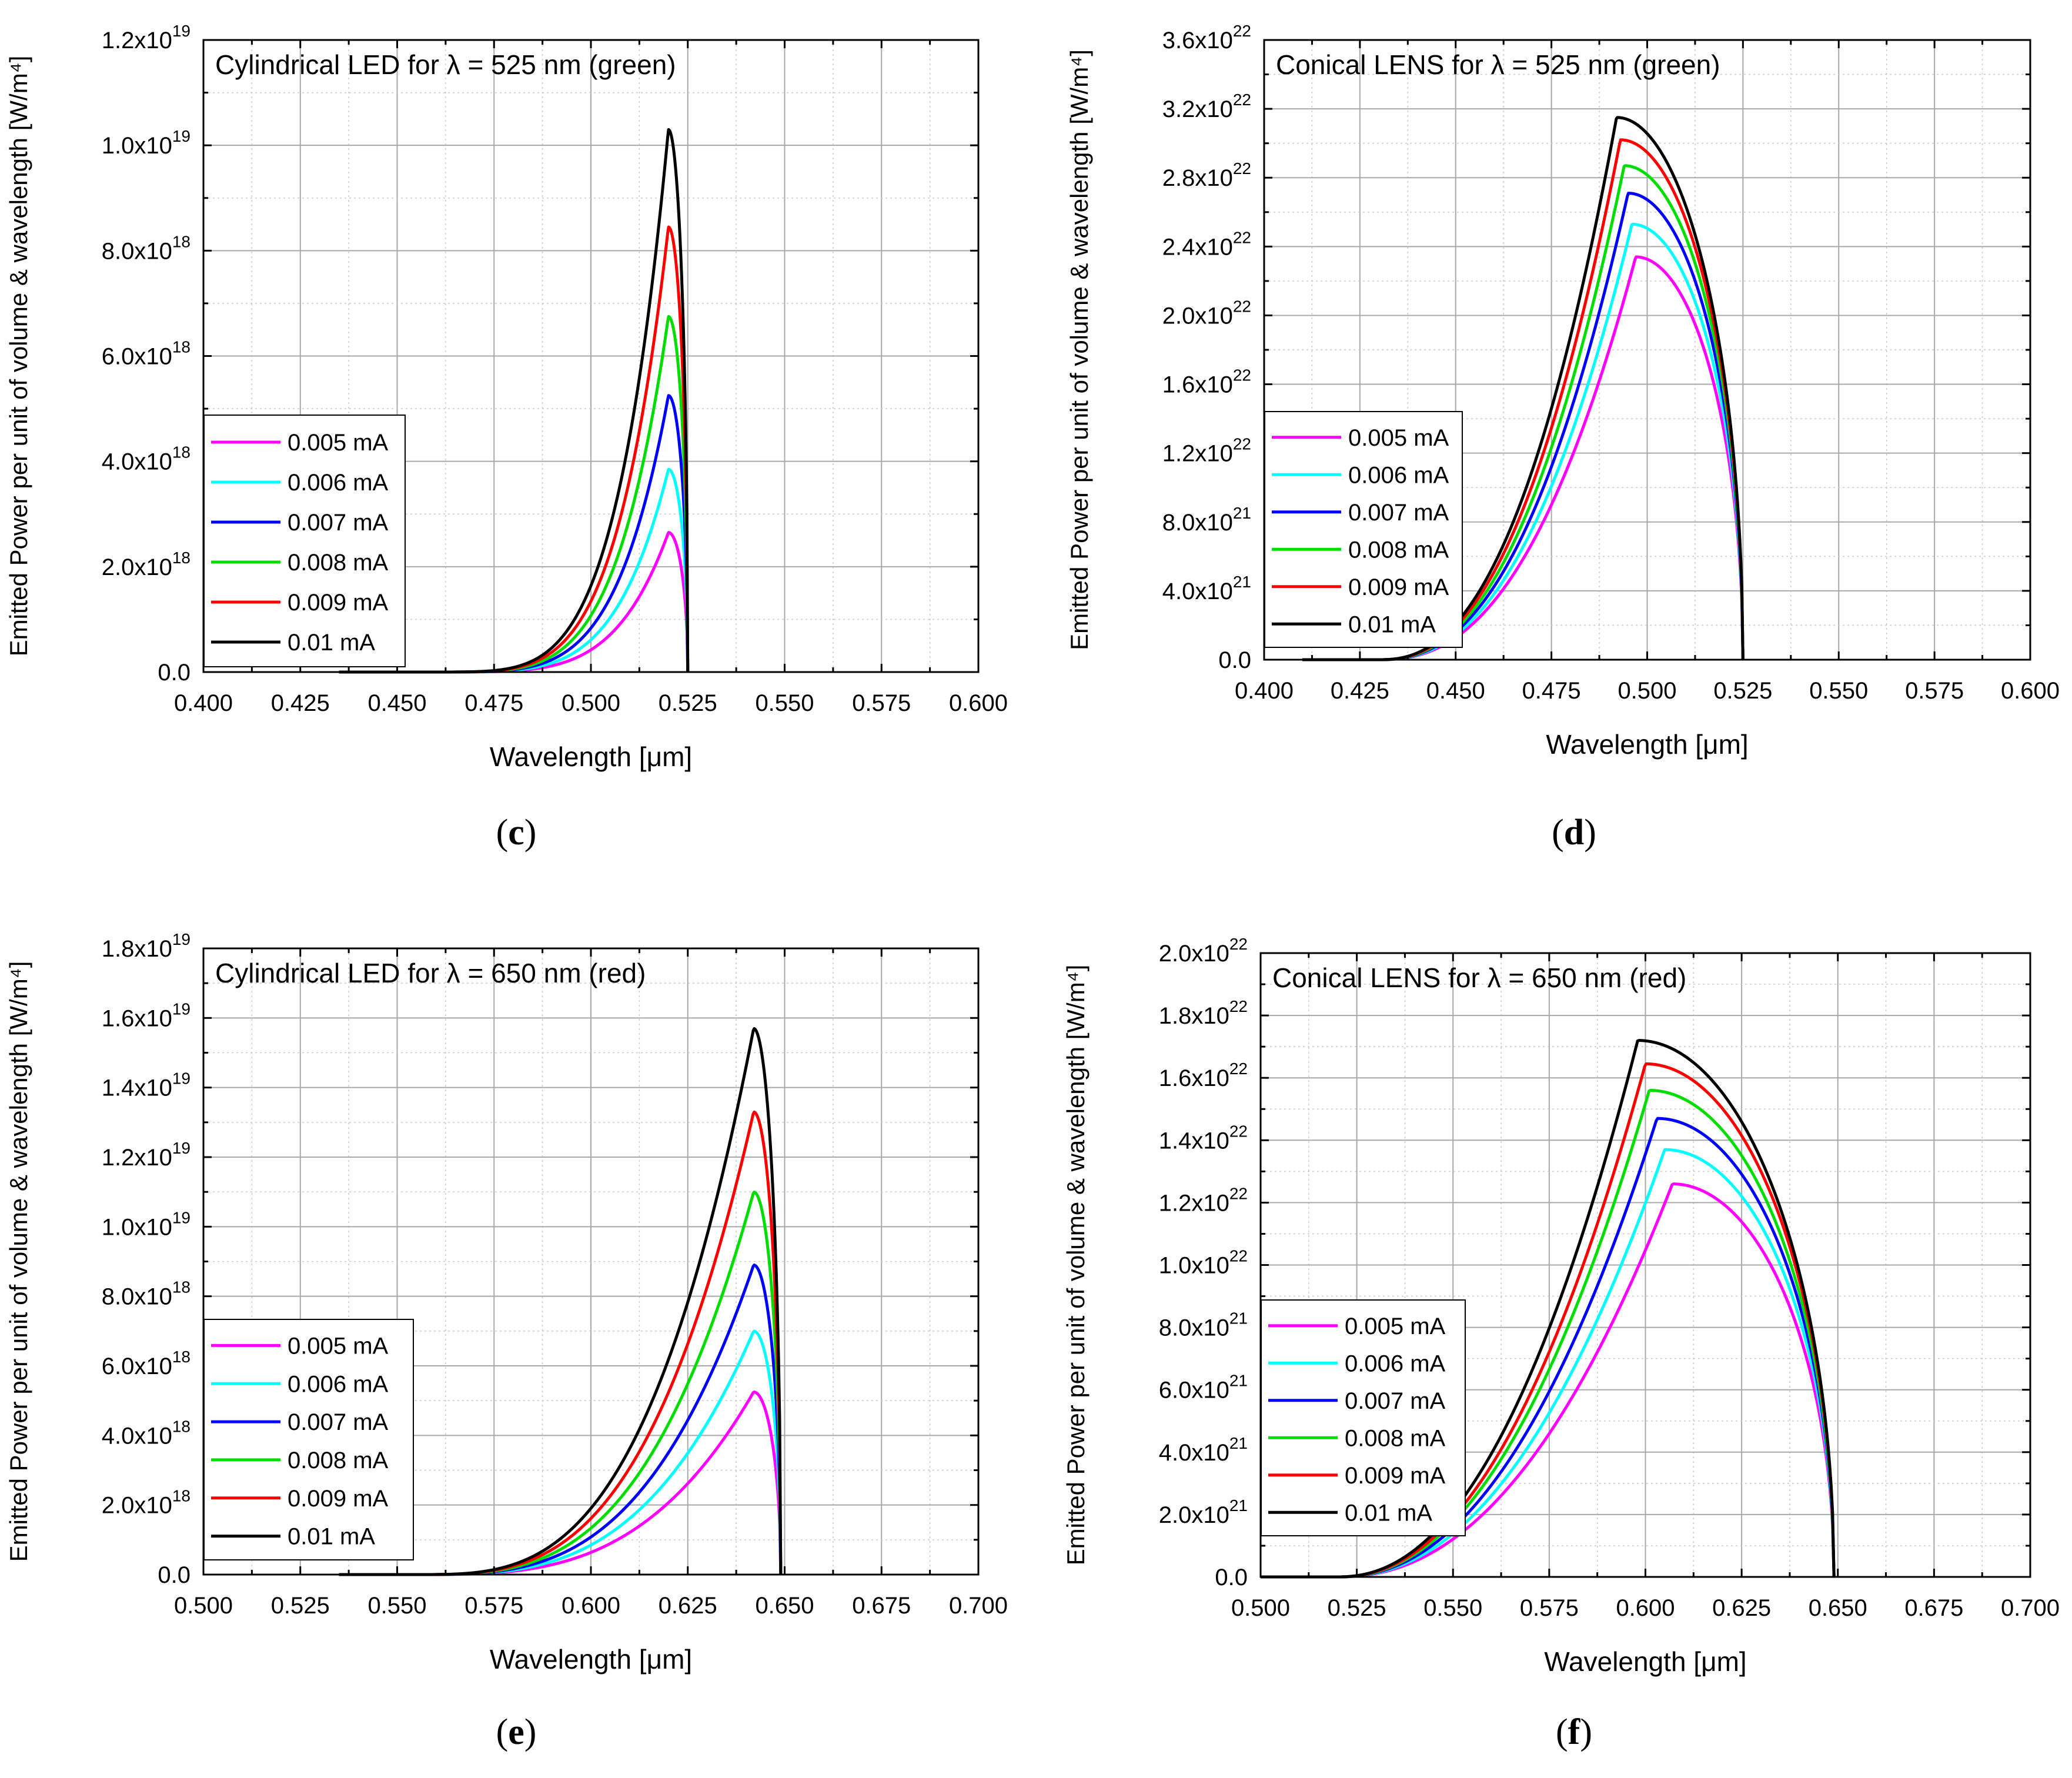  I want to click on y-tick-label: 6.0x10²¹, so click(1204, 1387).